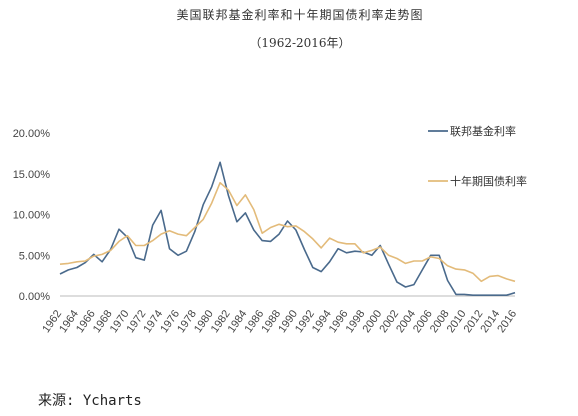  What do you see at coordinates (300, 43) in the screenshot?
I see `chart-subtitle: （1962-2016年）` at bounding box center [300, 43].